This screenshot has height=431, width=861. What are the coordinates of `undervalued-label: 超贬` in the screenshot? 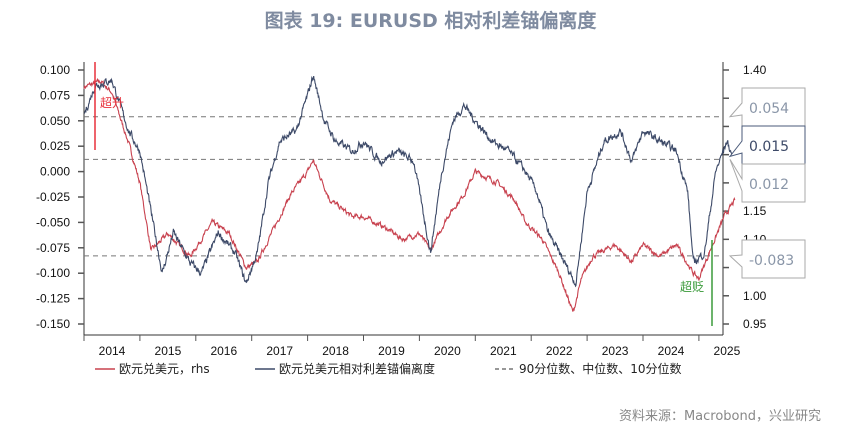 It's located at (692, 286).